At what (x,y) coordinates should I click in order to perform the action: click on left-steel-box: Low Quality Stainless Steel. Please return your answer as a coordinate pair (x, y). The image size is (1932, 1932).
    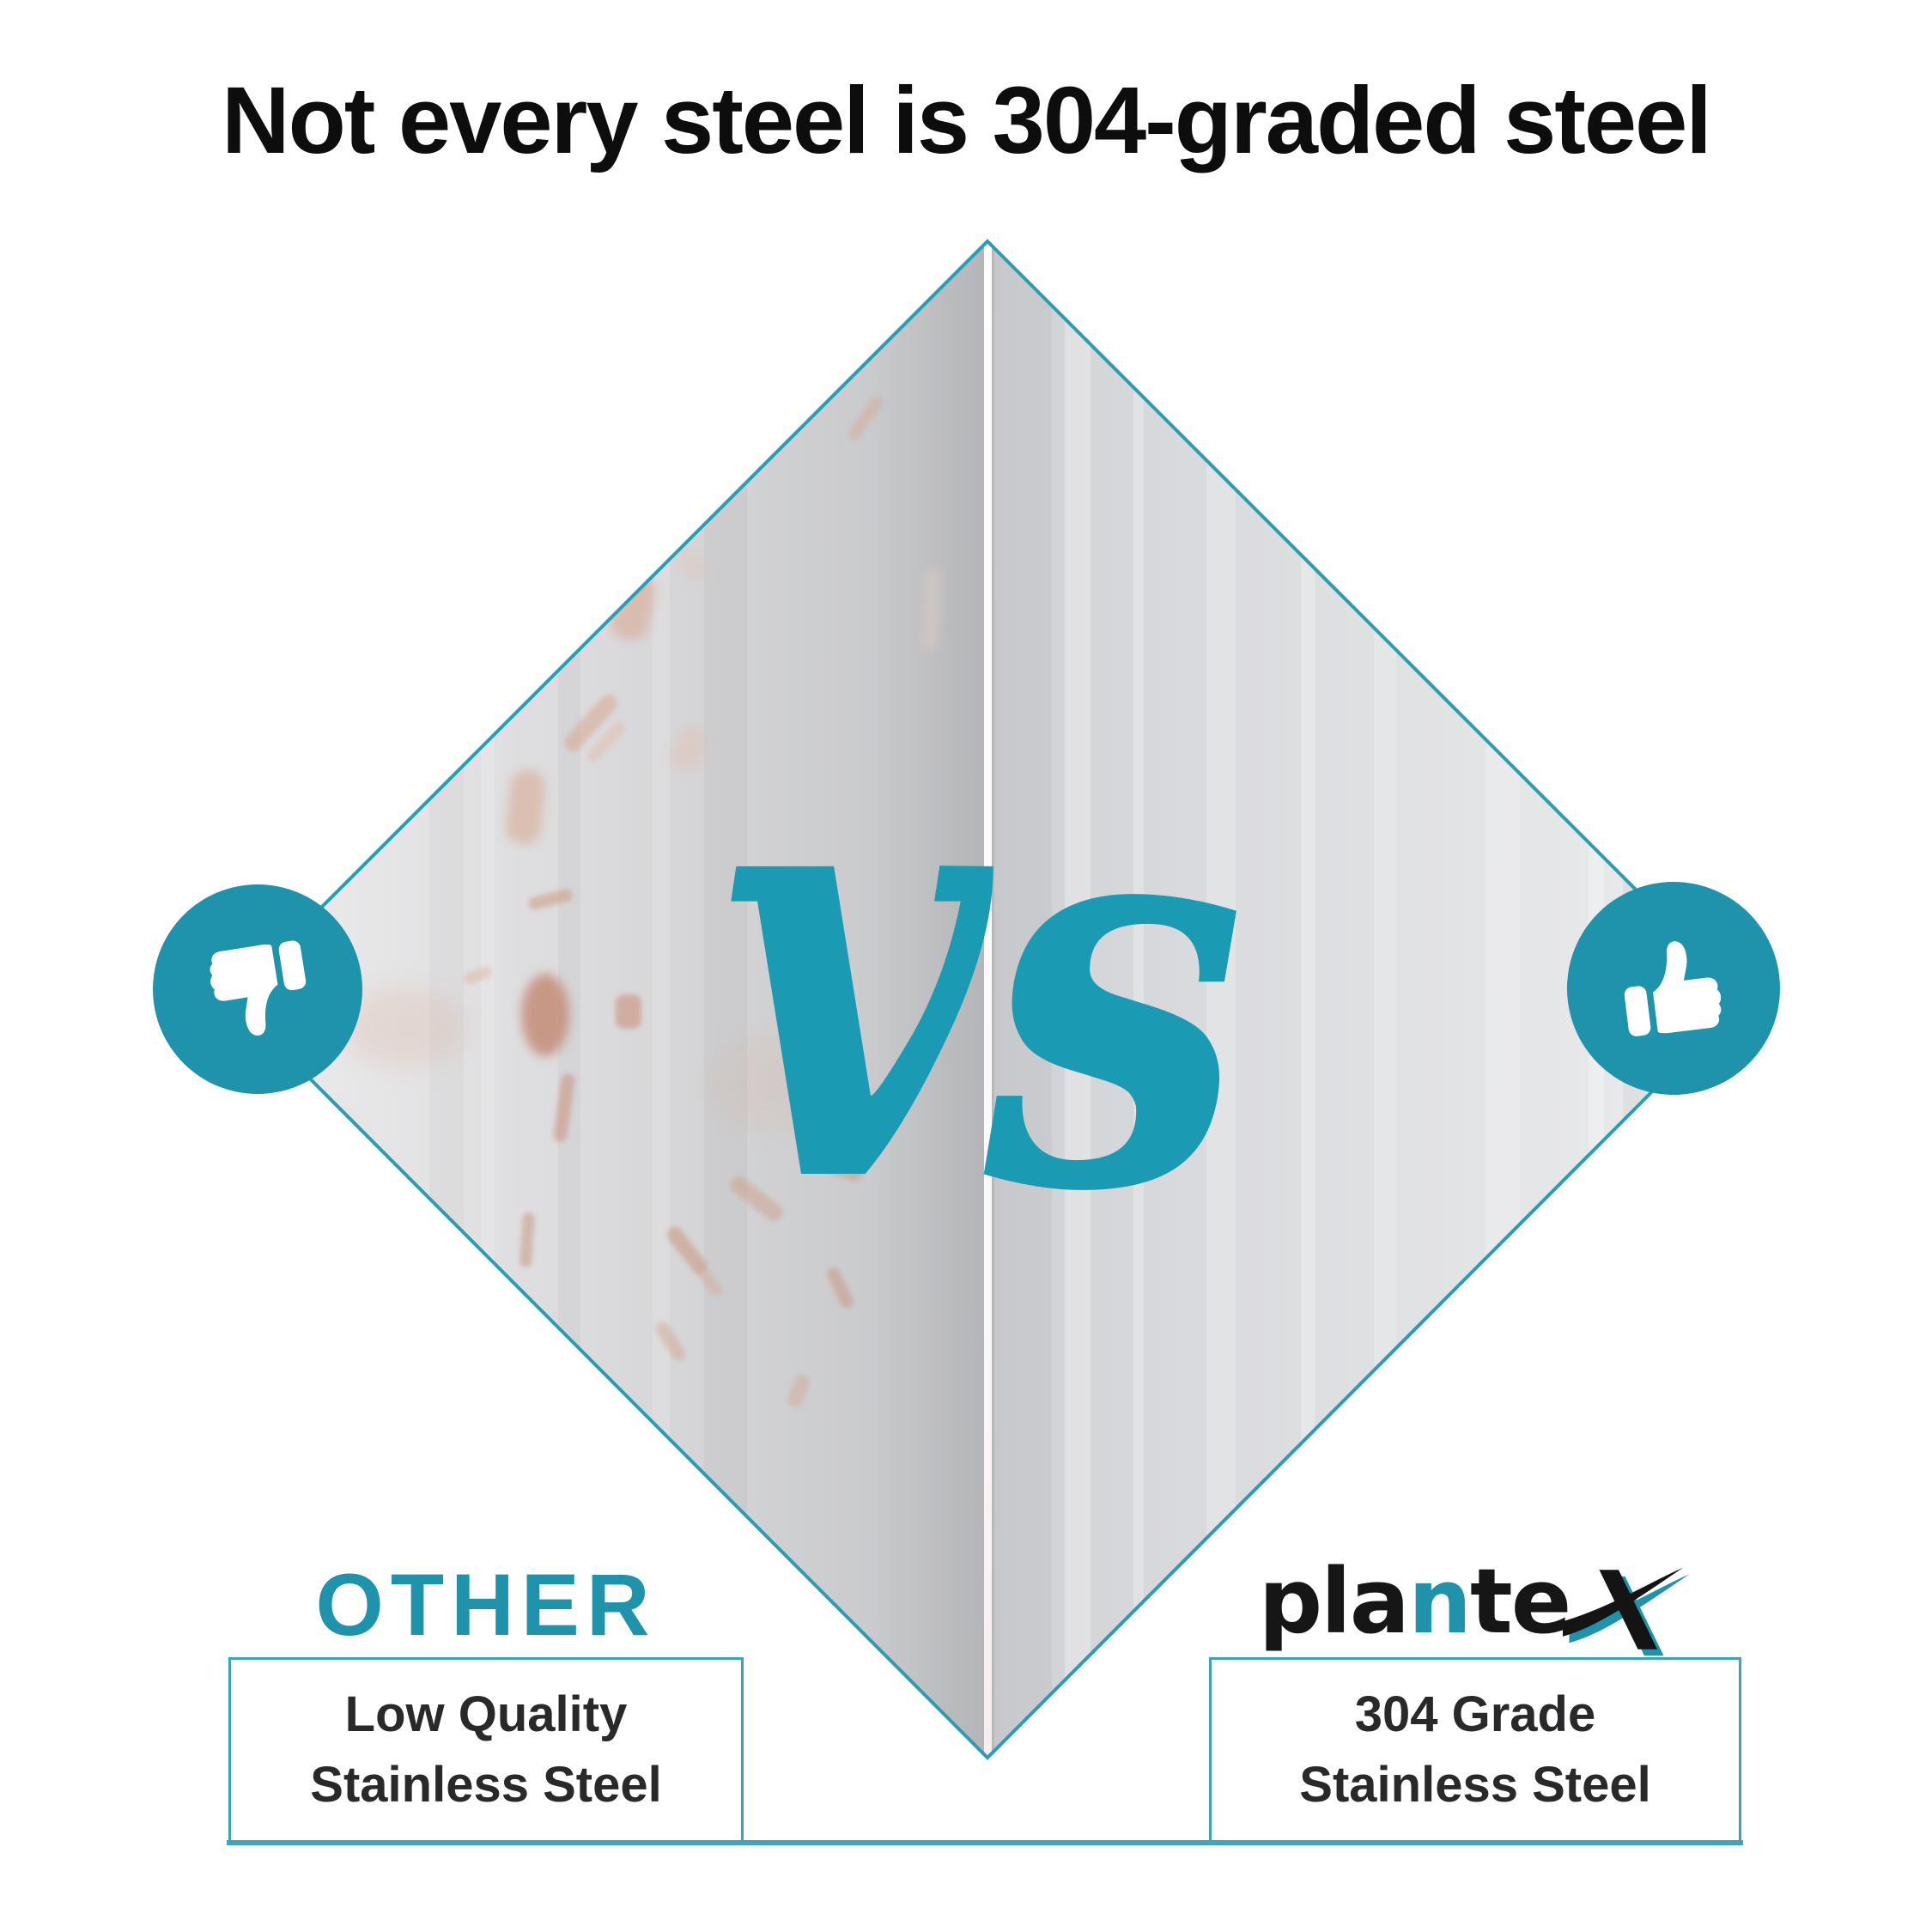
    Looking at the image, I should click on (486, 1750).